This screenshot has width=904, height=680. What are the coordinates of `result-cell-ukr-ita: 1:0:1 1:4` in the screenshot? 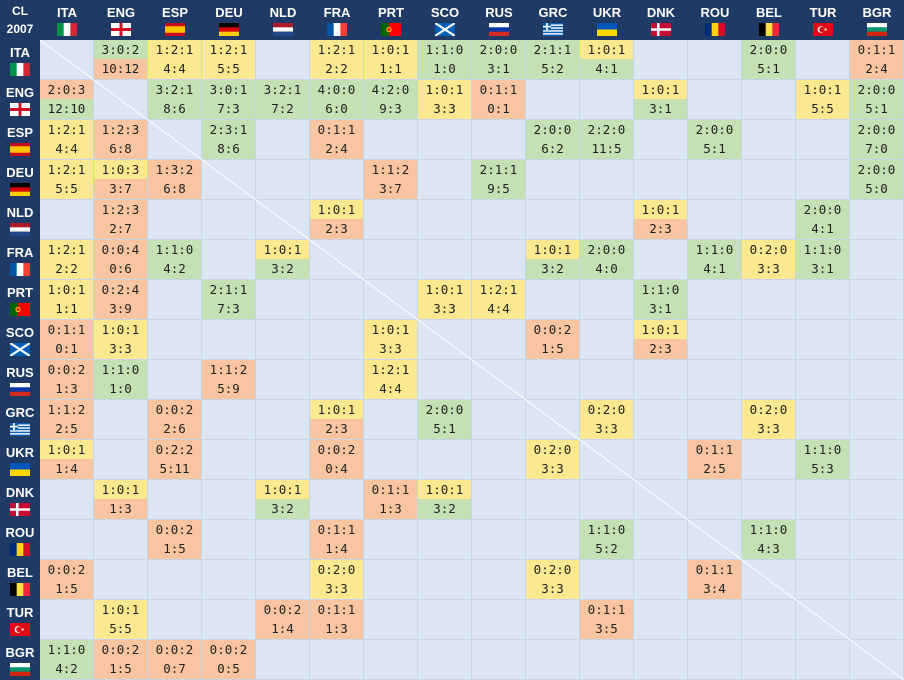 It's located at (67, 460).